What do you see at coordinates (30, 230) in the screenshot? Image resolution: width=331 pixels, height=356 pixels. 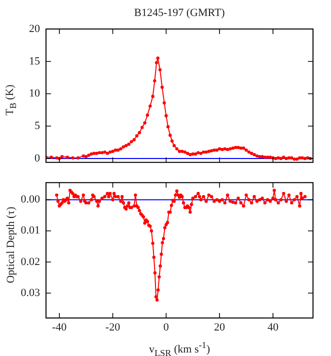 I see `y-tick-label: 0.01` at bounding box center [30, 230].